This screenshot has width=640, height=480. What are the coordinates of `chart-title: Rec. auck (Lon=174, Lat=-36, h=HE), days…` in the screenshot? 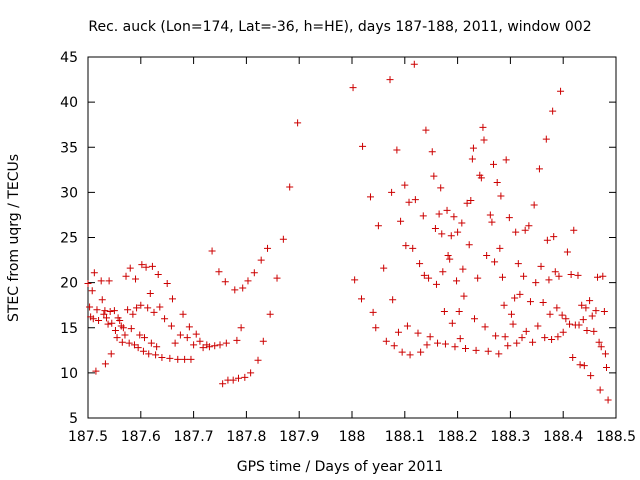 It's located at (339, 27).